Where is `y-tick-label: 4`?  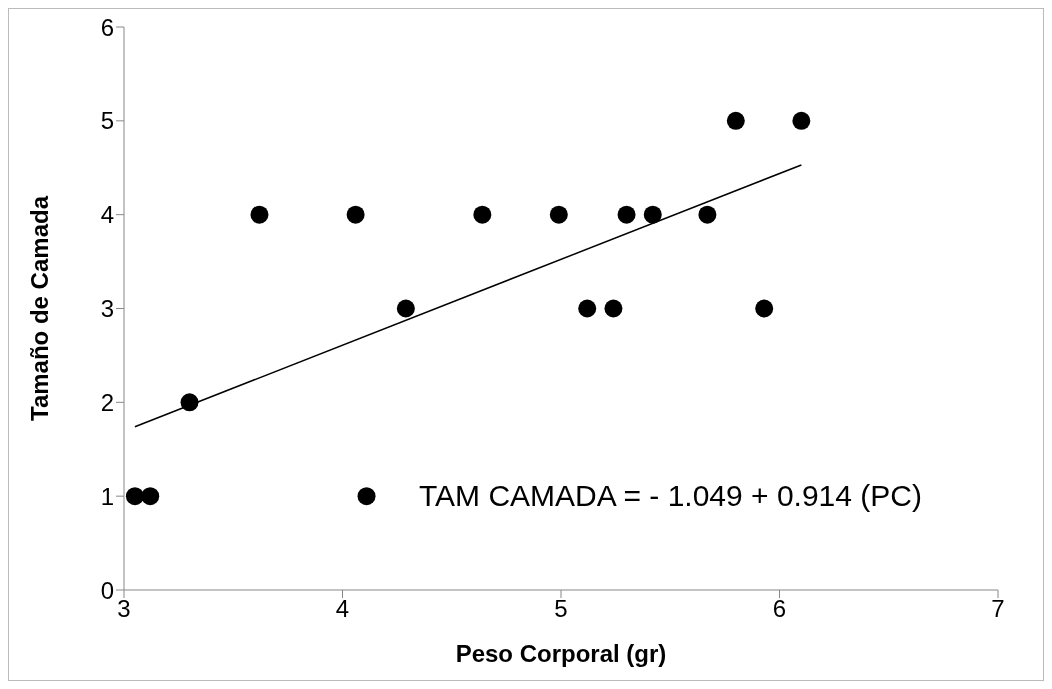 y-tick-label: 4 is located at coordinates (107, 215).